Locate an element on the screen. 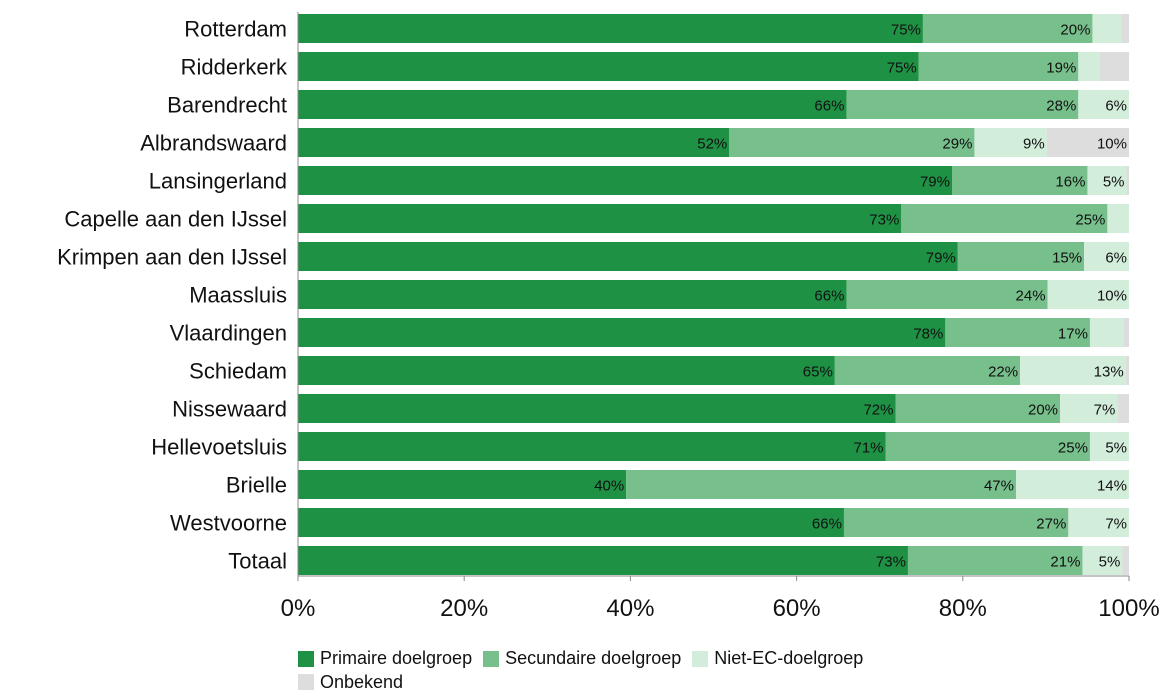  category-label: Vlaardingen is located at coordinates (228, 333).